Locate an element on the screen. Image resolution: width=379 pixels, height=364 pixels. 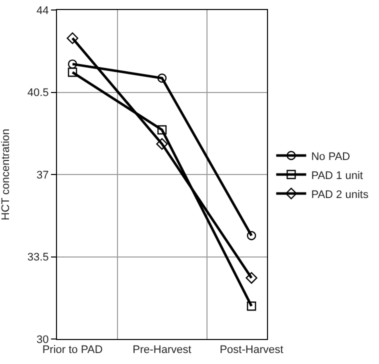
x-tick-label: Pre-Harvest is located at coordinates (162, 350).